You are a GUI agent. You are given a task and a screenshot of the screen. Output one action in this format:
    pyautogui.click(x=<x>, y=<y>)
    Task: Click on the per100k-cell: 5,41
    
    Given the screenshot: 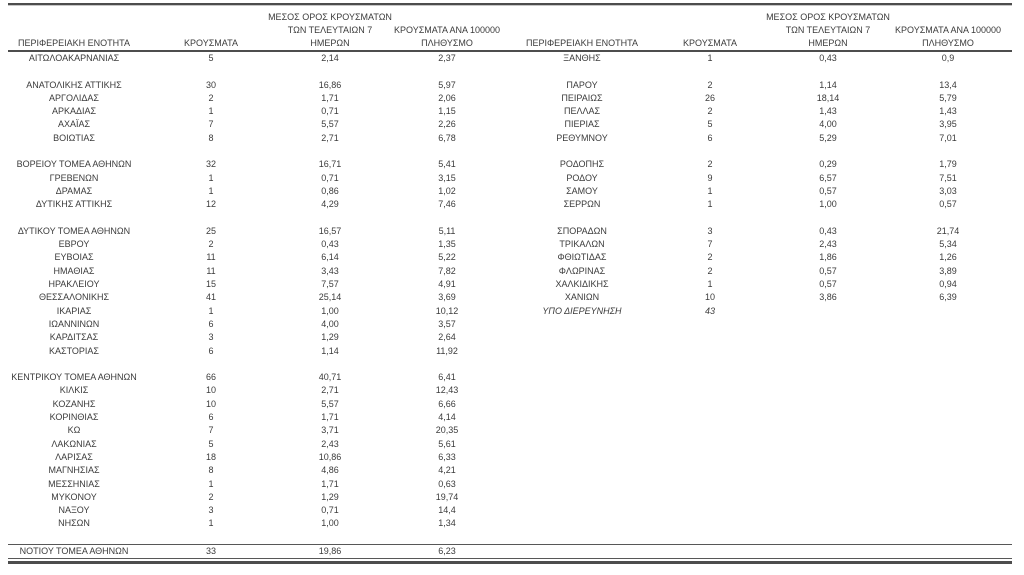 What is the action you would take?
    pyautogui.click(x=447, y=164)
    